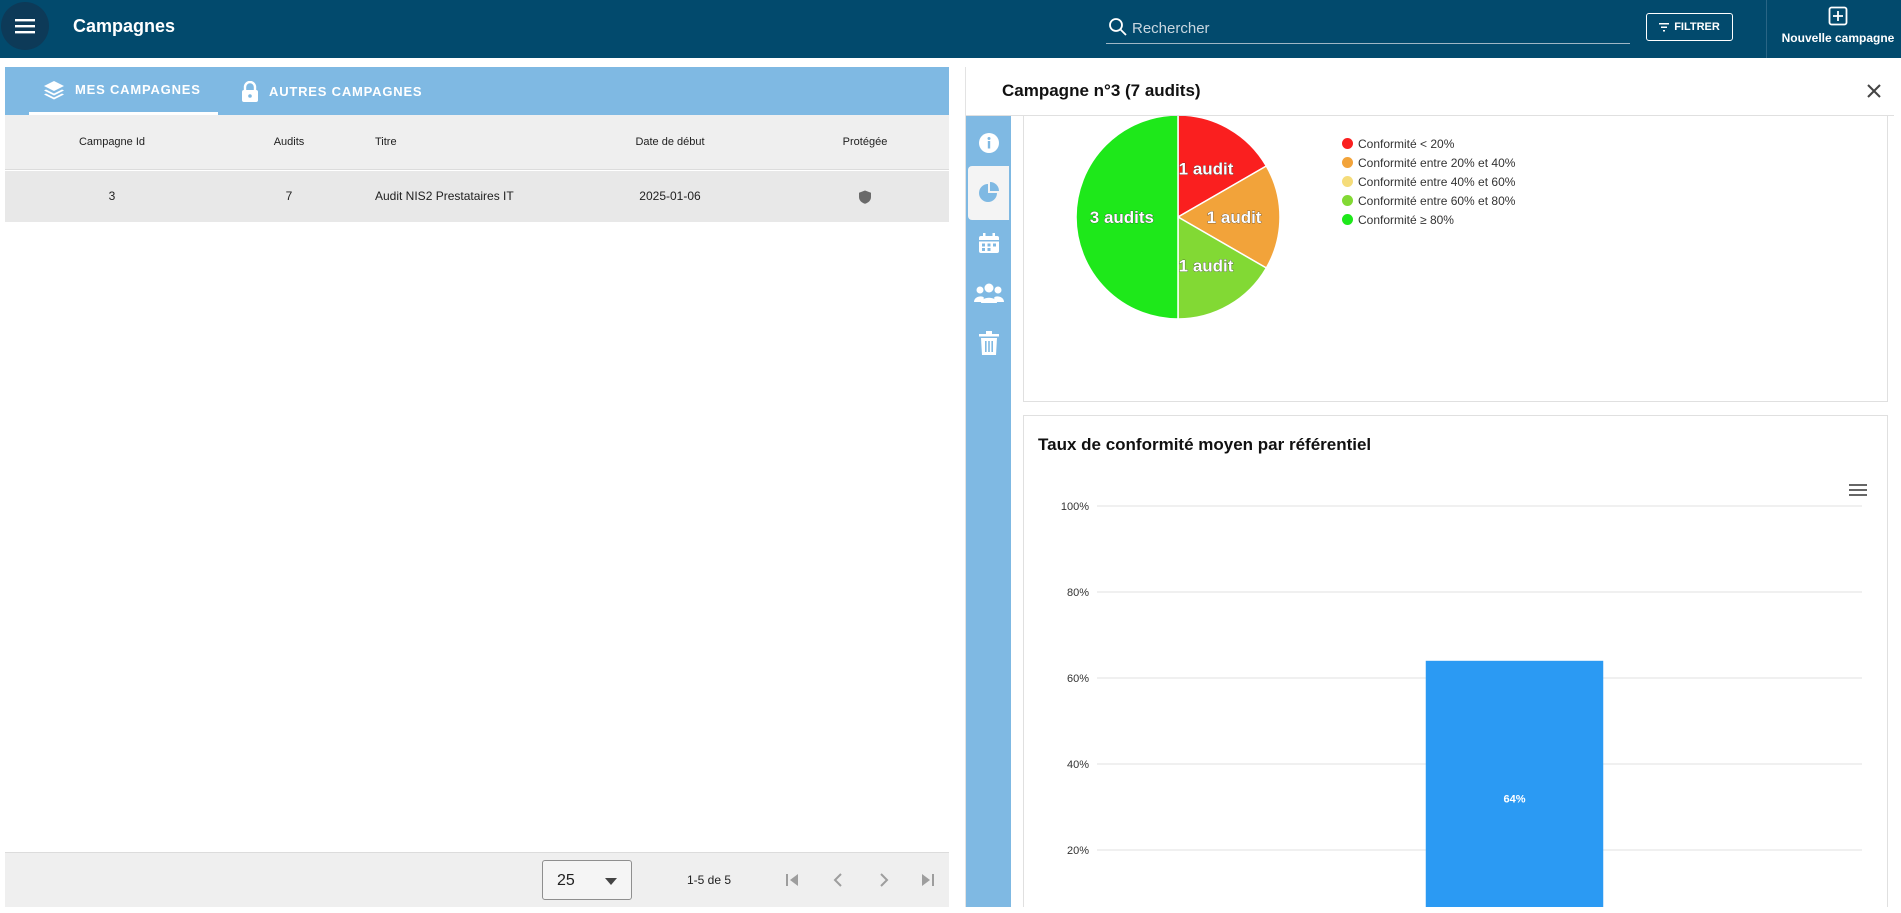 This screenshot has height=913, width=1901. I want to click on filter-button: FILTRER, so click(1689, 27).